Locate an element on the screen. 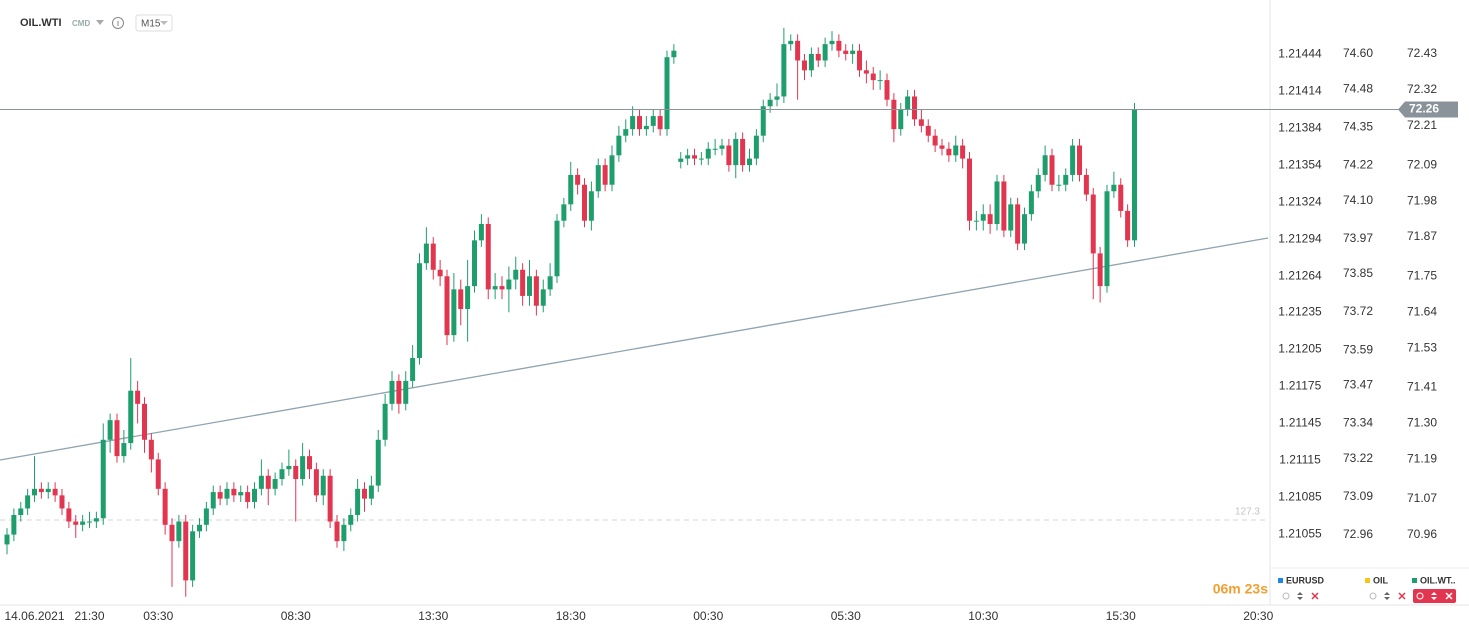 The image size is (1469, 635). y-tick-label: 1.21384 is located at coordinates (1300, 128).